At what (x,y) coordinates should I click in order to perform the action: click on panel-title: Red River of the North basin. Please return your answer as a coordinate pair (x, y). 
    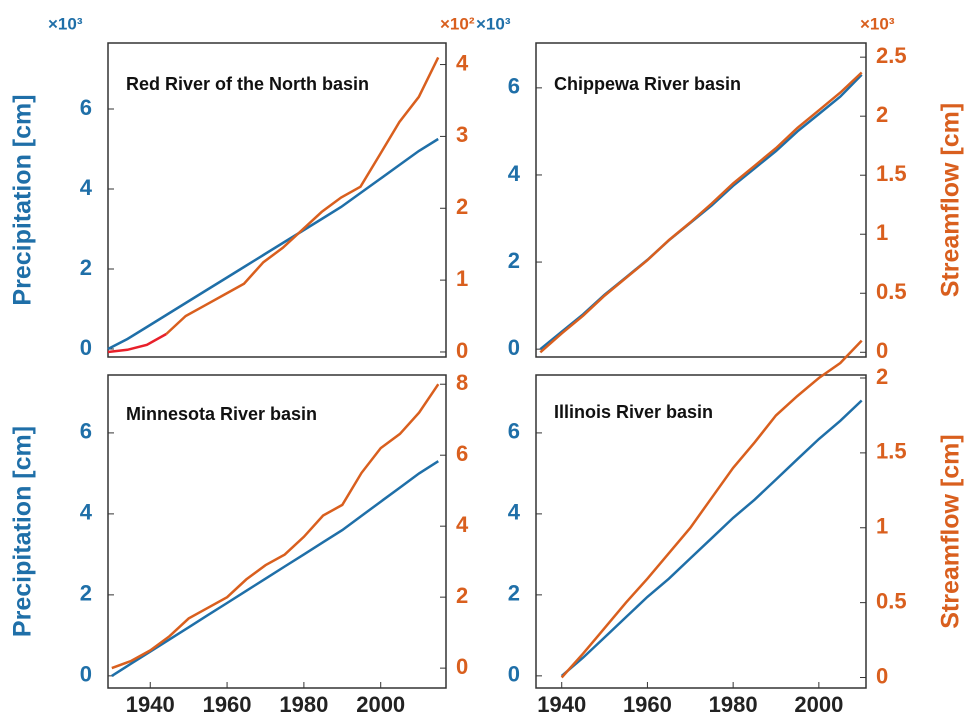
    Looking at the image, I should click on (247, 84).